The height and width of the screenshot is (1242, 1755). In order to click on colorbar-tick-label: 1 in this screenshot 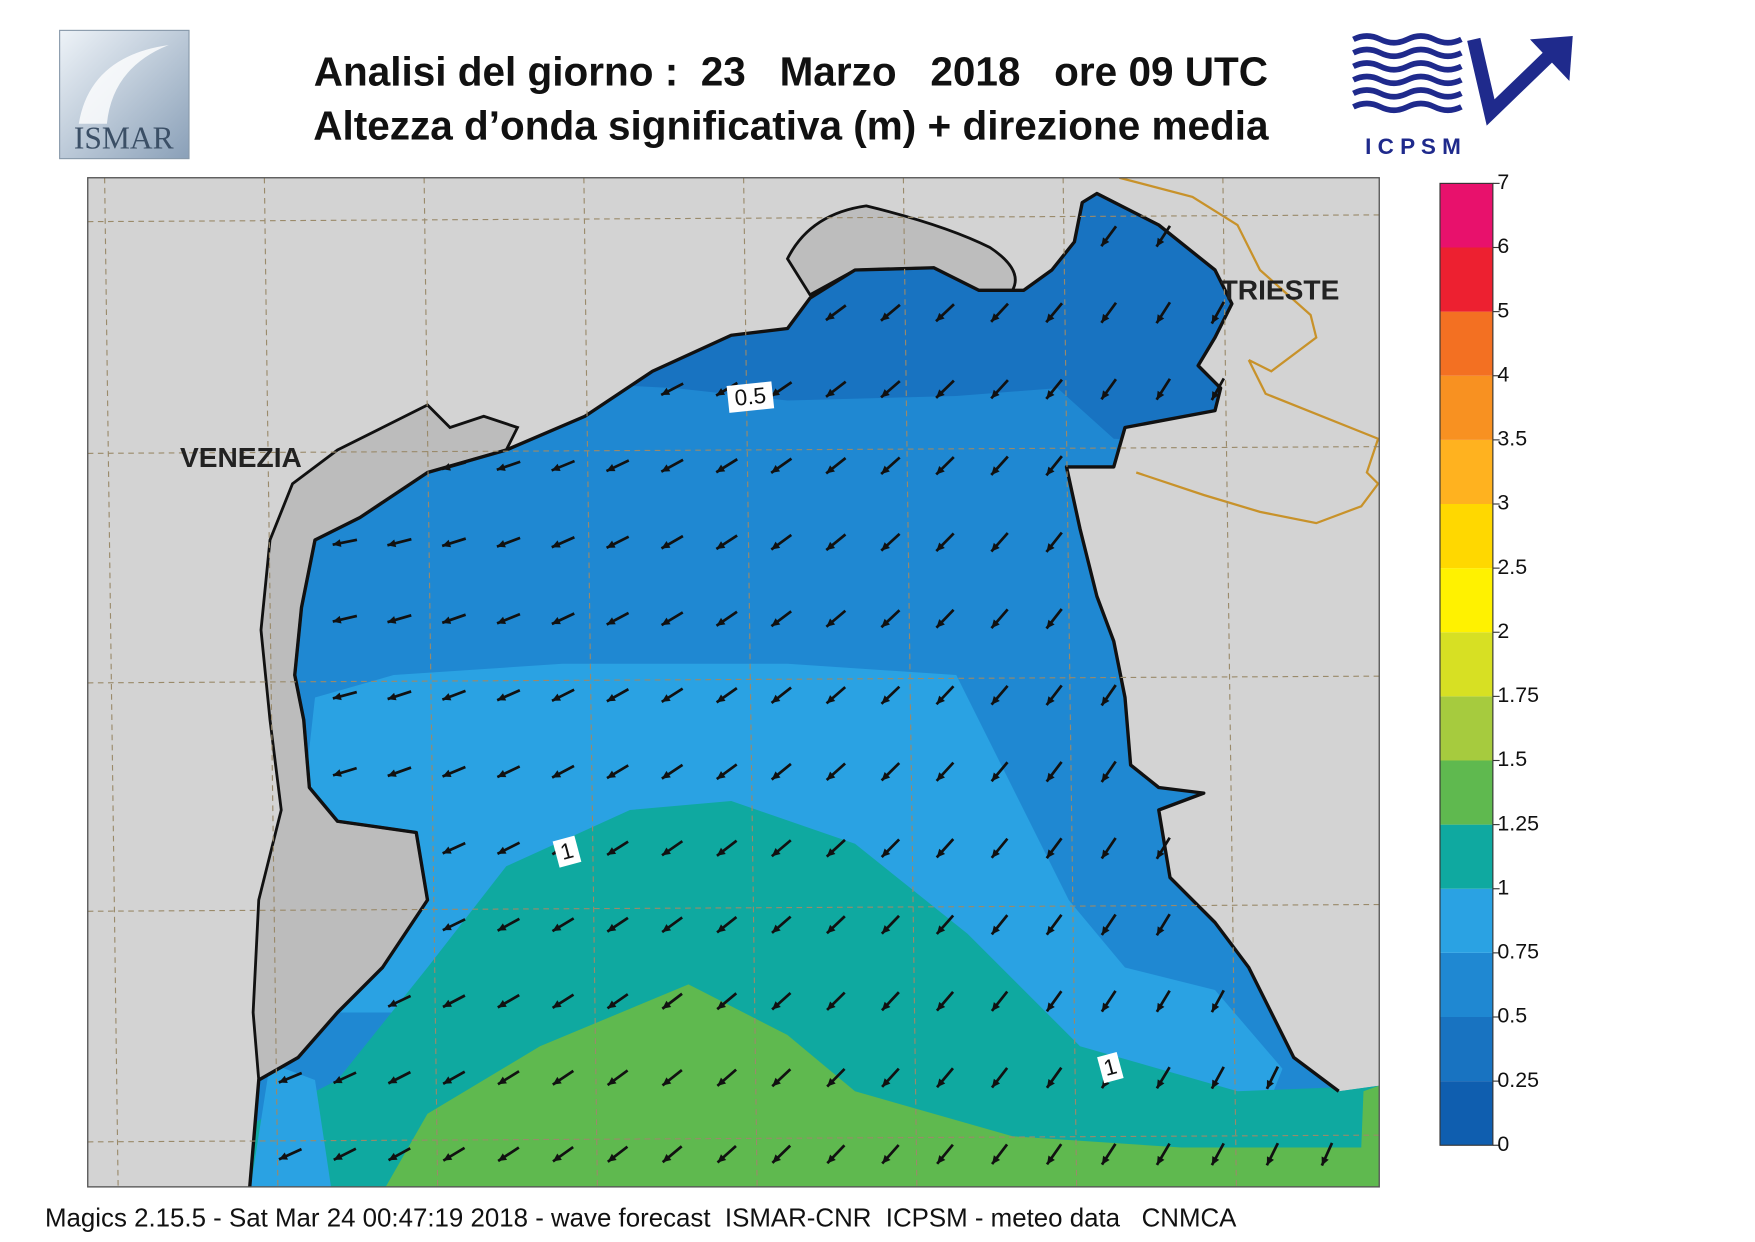, I will do `click(1503, 887)`.